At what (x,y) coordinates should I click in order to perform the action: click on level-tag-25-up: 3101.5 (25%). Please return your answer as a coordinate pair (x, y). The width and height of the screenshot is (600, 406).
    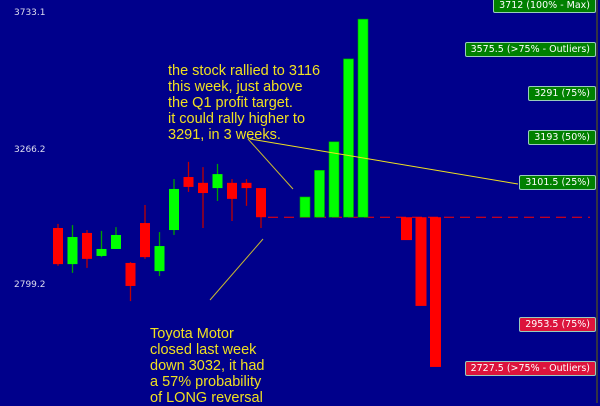
    Looking at the image, I should click on (557, 182).